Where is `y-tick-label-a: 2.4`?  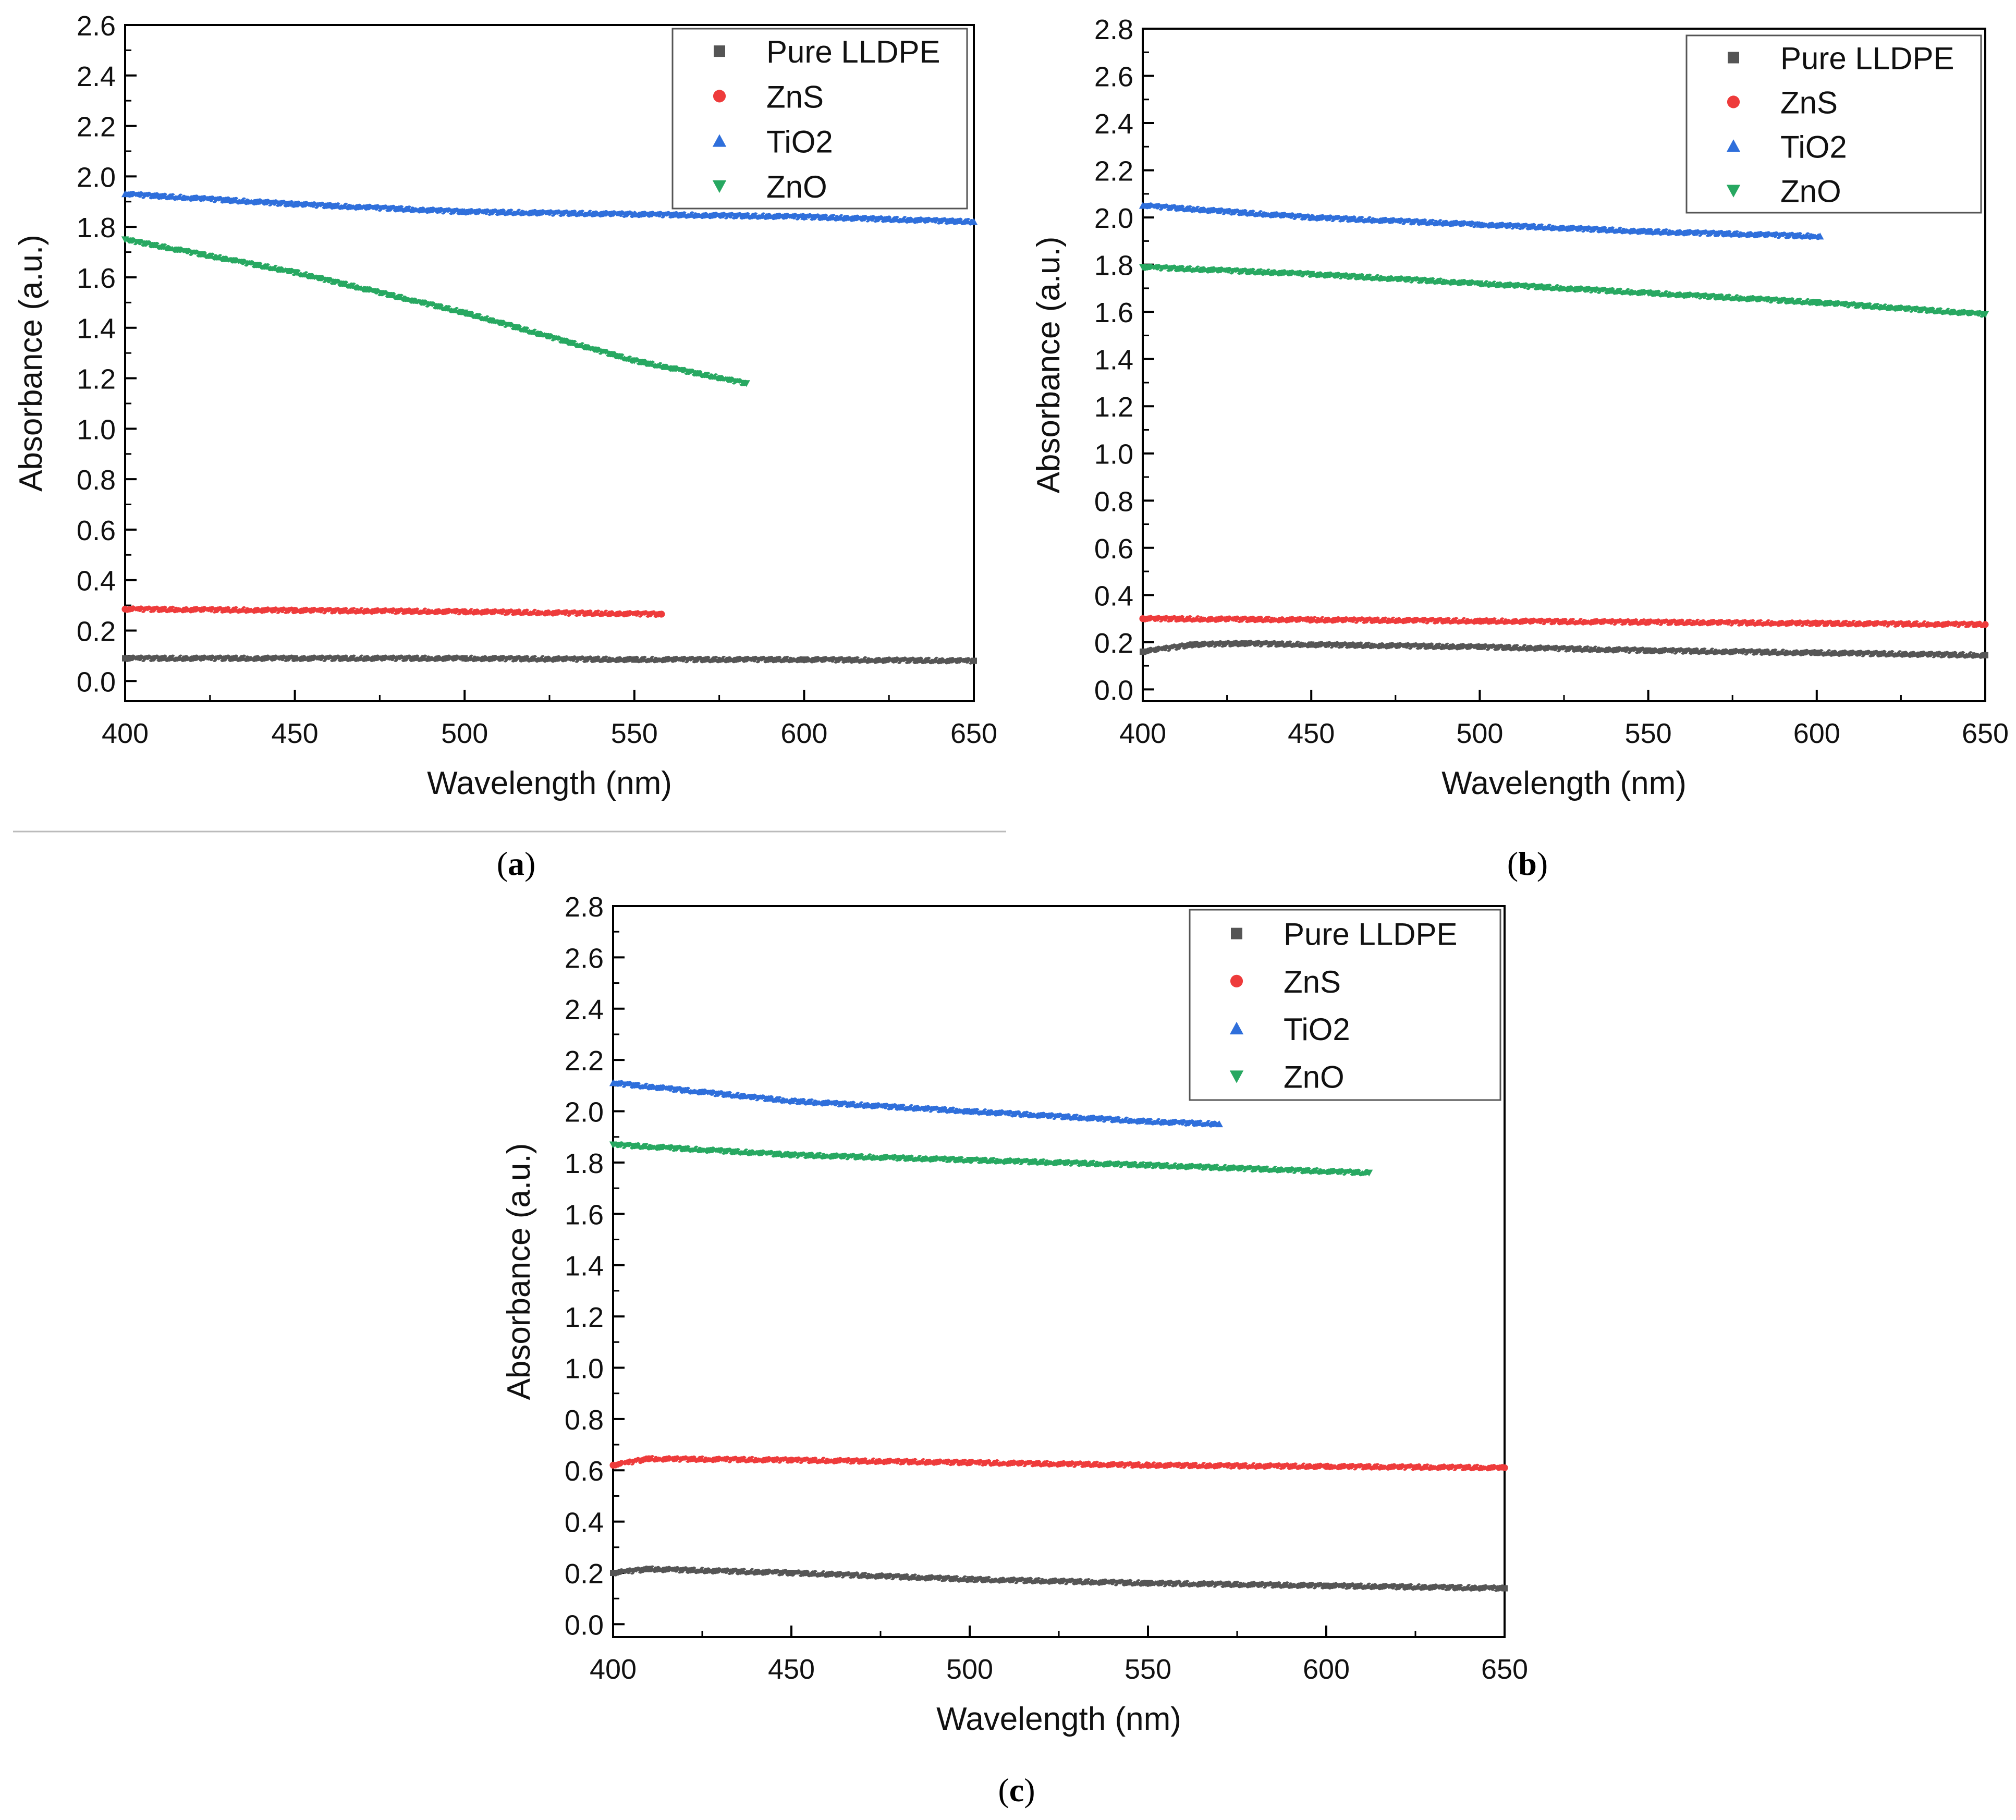 y-tick-label-a: 2.4 is located at coordinates (96, 76).